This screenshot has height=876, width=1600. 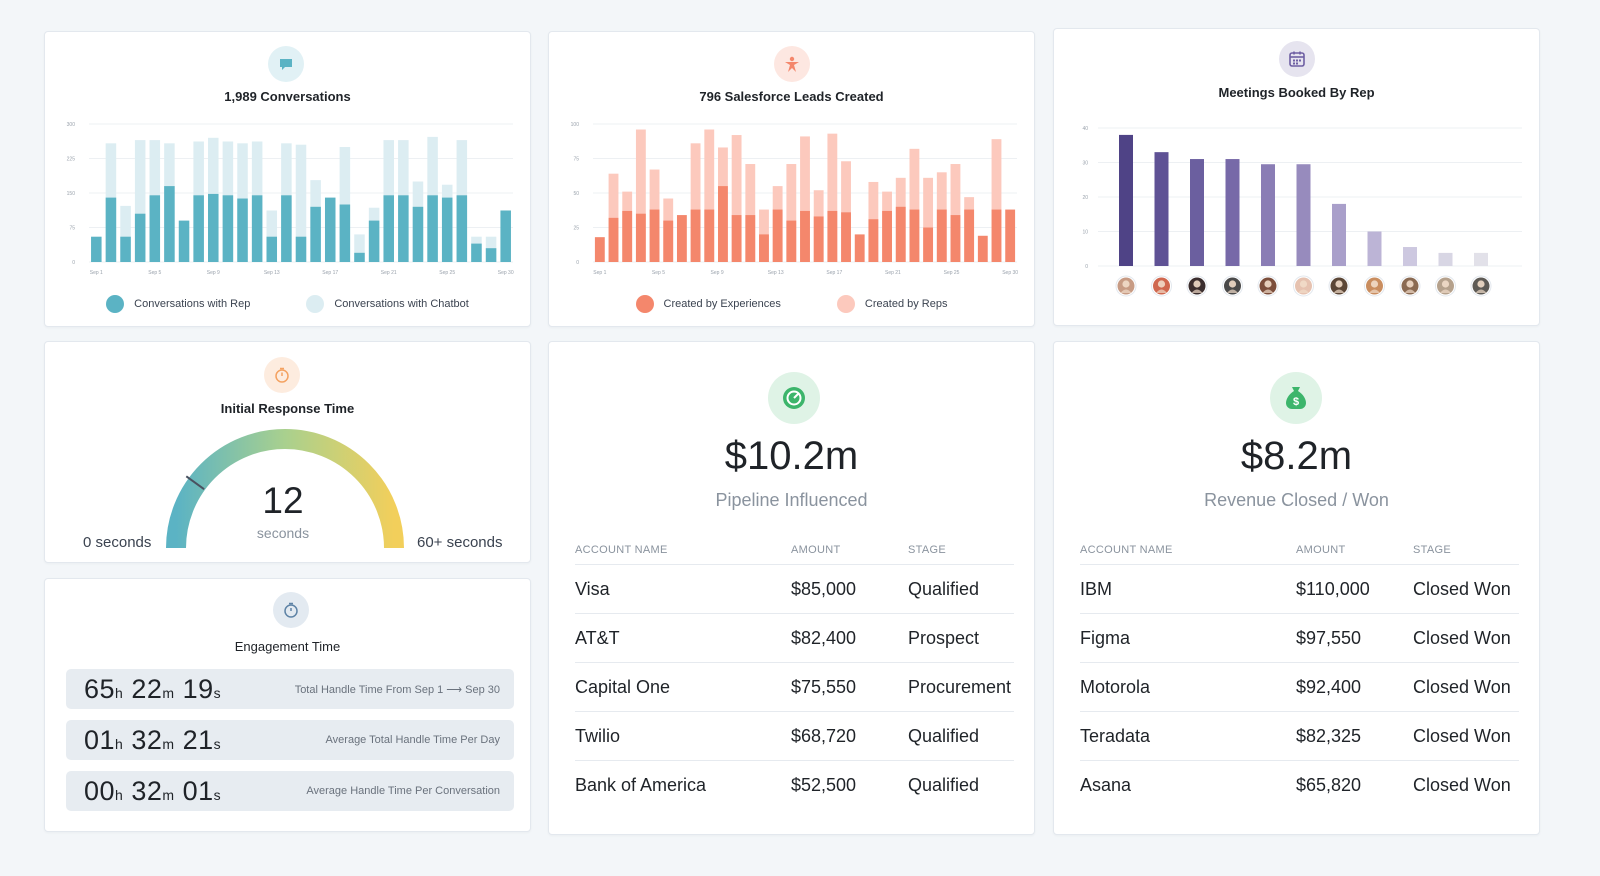 What do you see at coordinates (1296, 456) in the screenshot?
I see `revenue-value: $8.2m` at bounding box center [1296, 456].